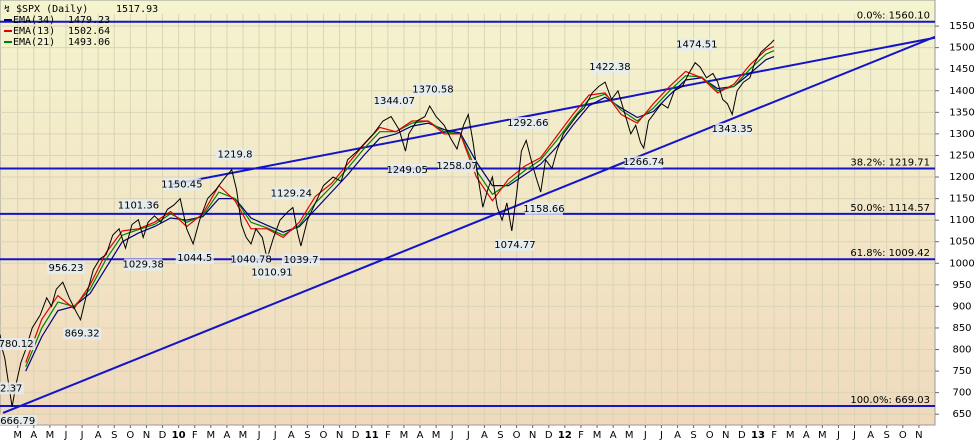  Describe the element at coordinates (394, 101) in the screenshot. I see `annotation-label: 1344.07` at that location.